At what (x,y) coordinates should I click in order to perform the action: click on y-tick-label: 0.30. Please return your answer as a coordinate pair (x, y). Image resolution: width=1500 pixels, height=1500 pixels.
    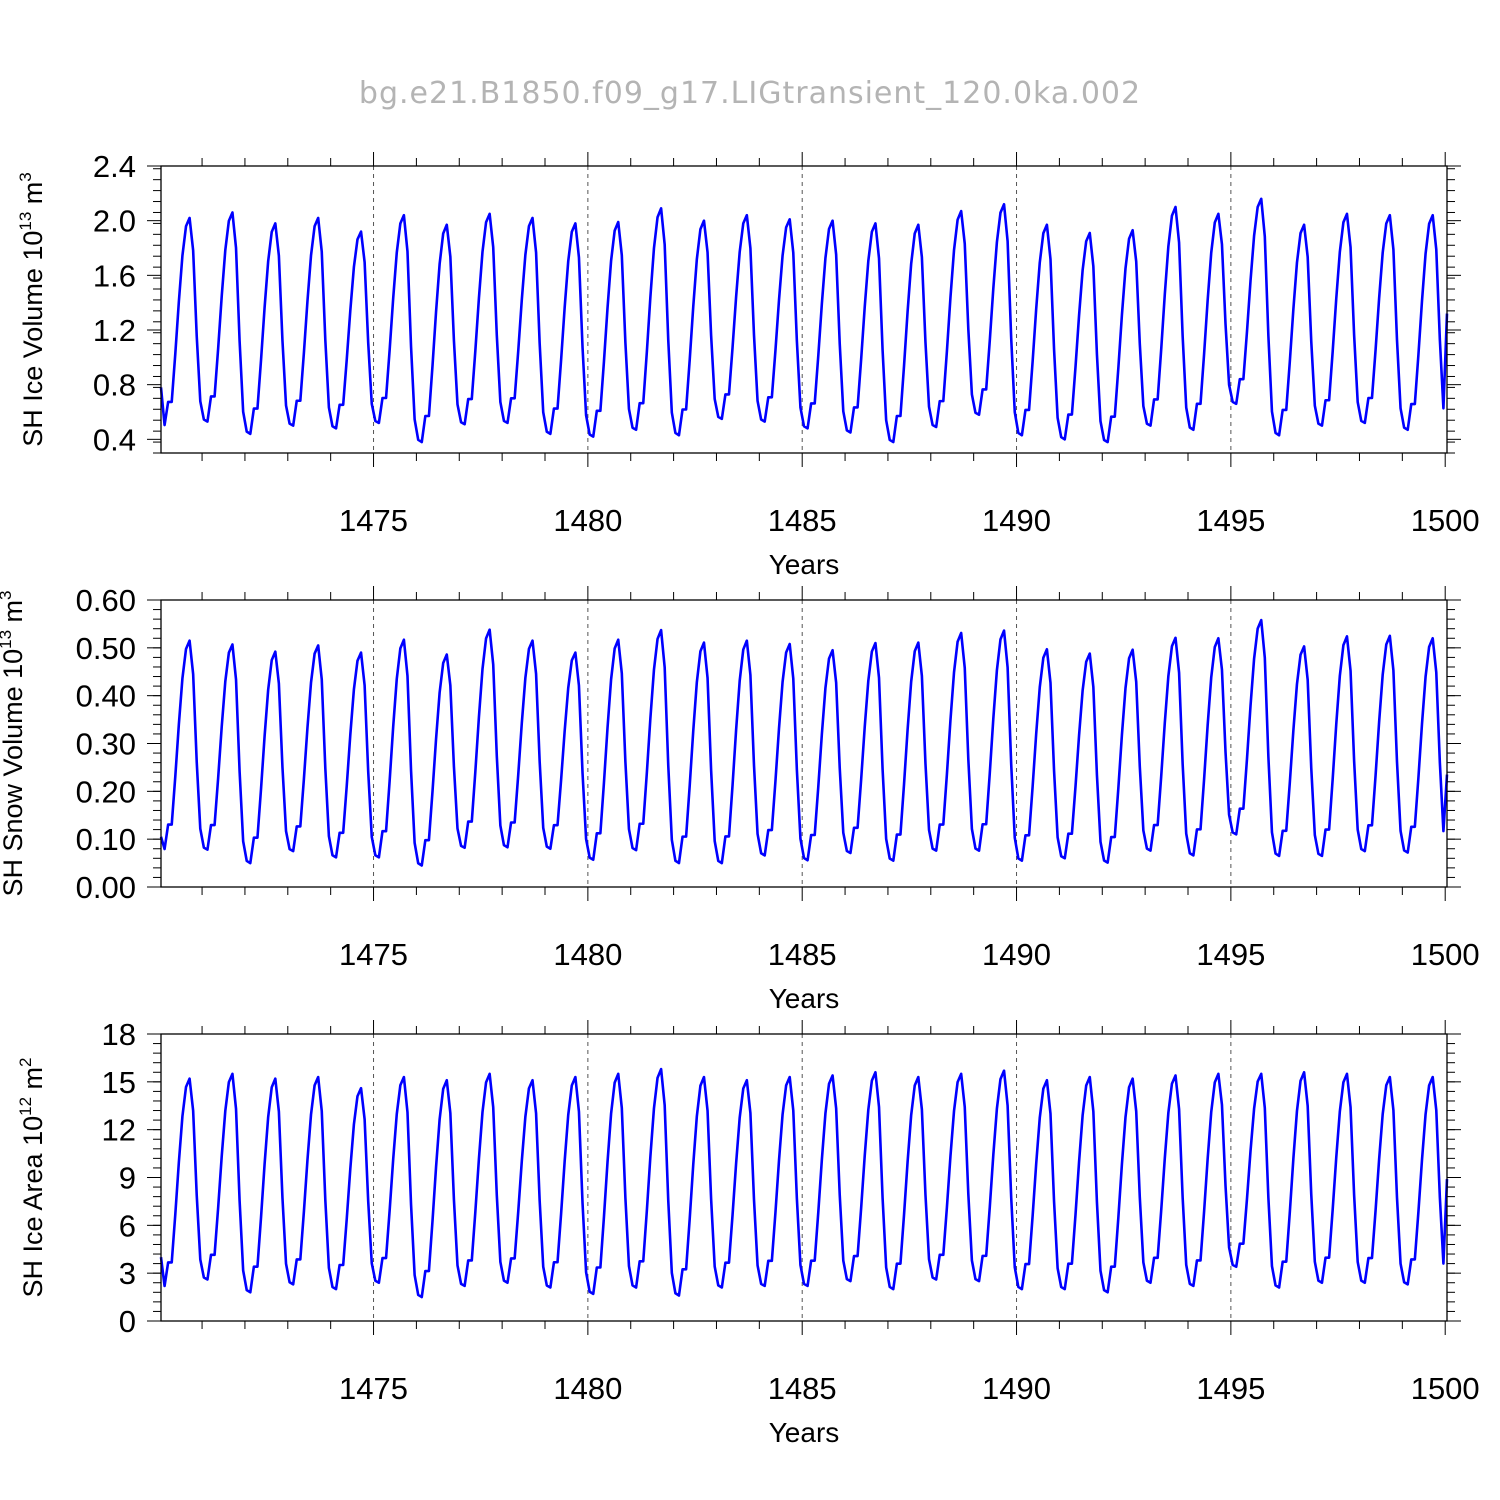
    Looking at the image, I should click on (106, 744).